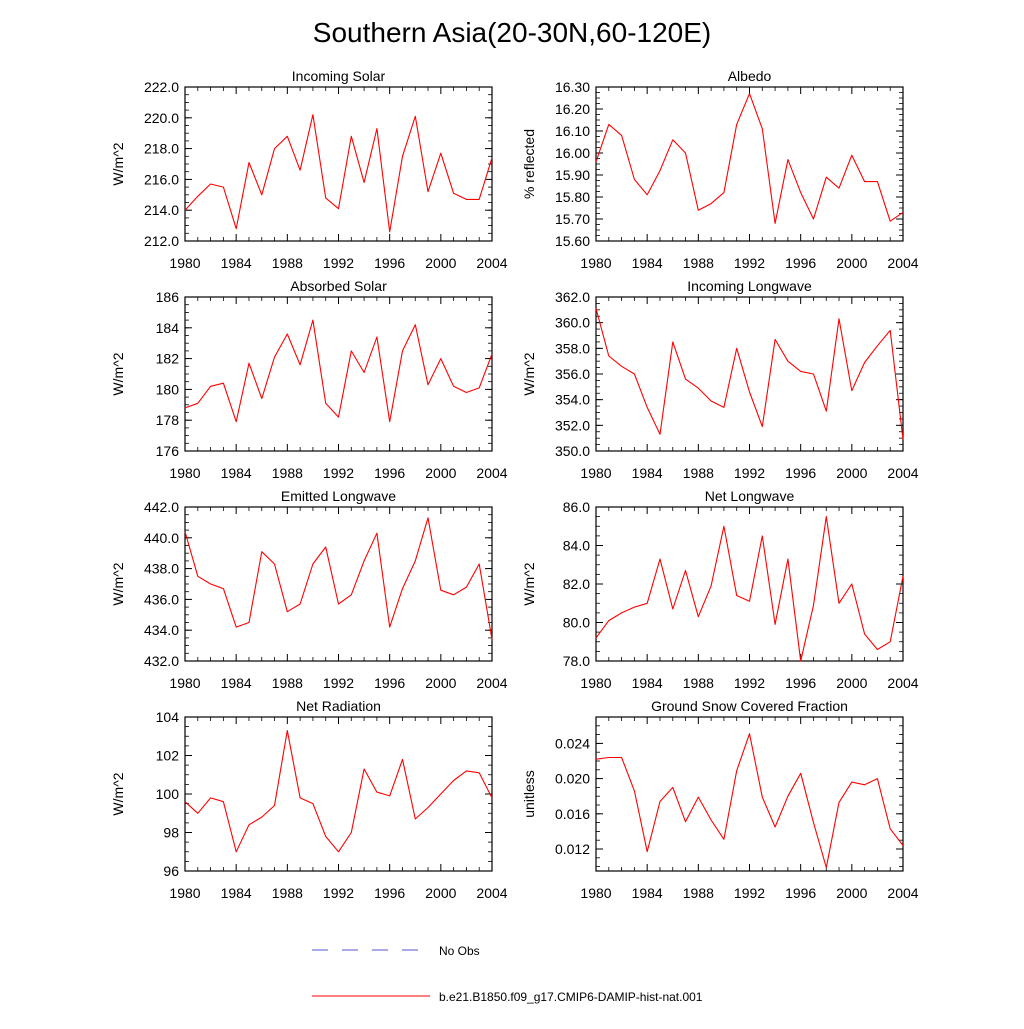 This screenshot has width=1024, height=1029. Describe the element at coordinates (236, 893) in the screenshot. I see `panel-7-xtick-label: 1984` at that location.